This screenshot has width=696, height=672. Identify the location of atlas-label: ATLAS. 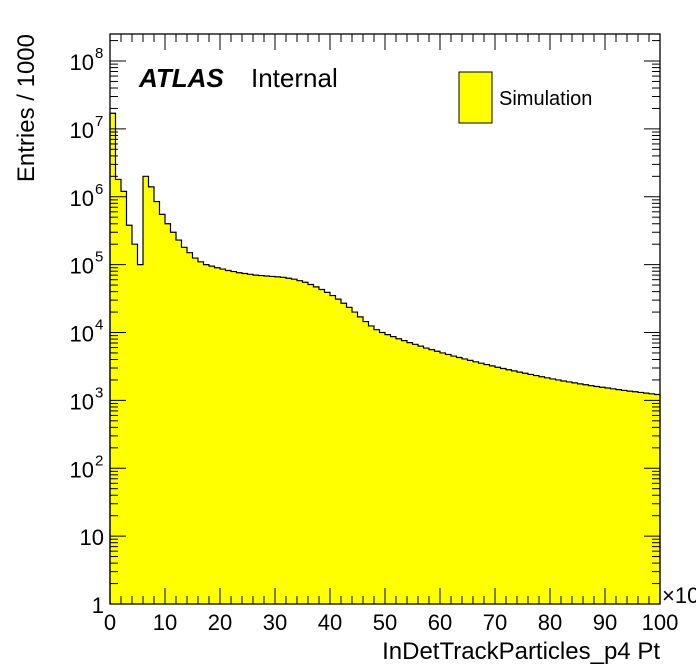
(181, 78).